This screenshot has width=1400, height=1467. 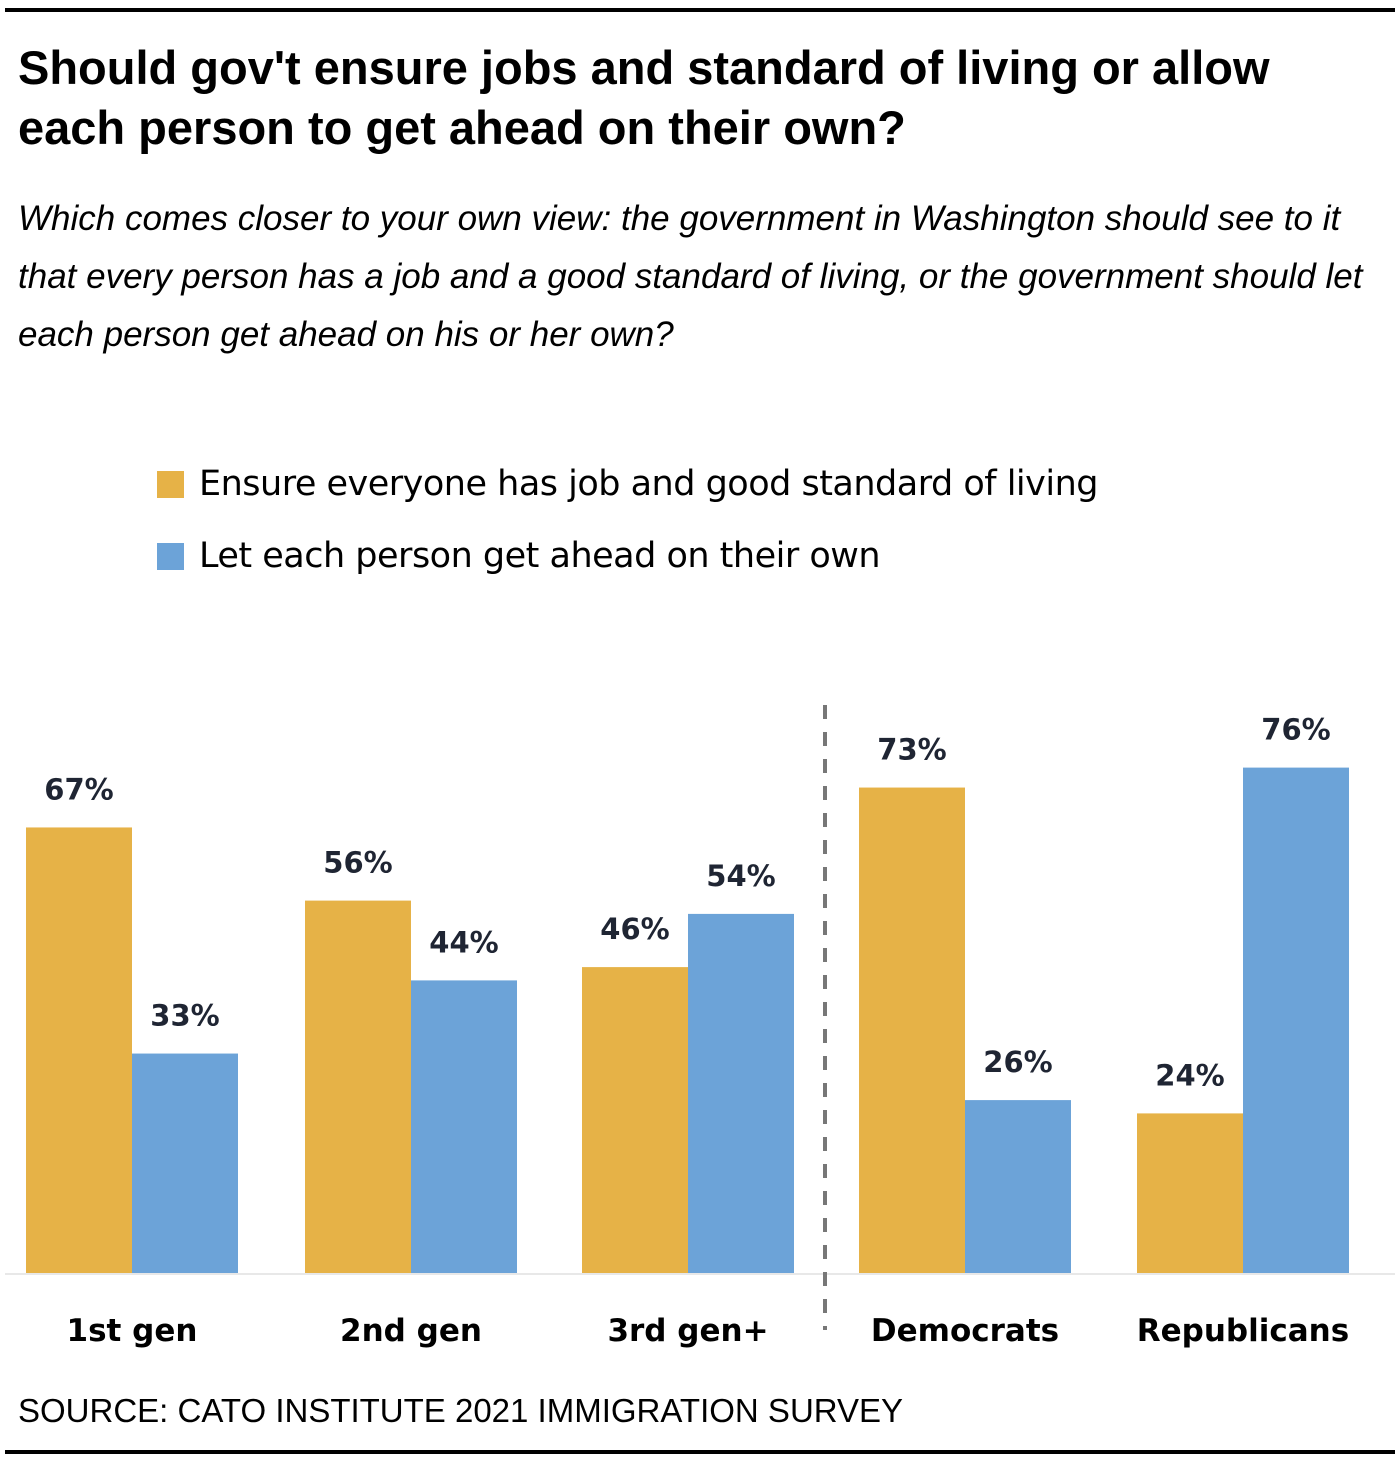 What do you see at coordinates (411, 1331) in the screenshot?
I see `category-label-1: 2nd gen` at bounding box center [411, 1331].